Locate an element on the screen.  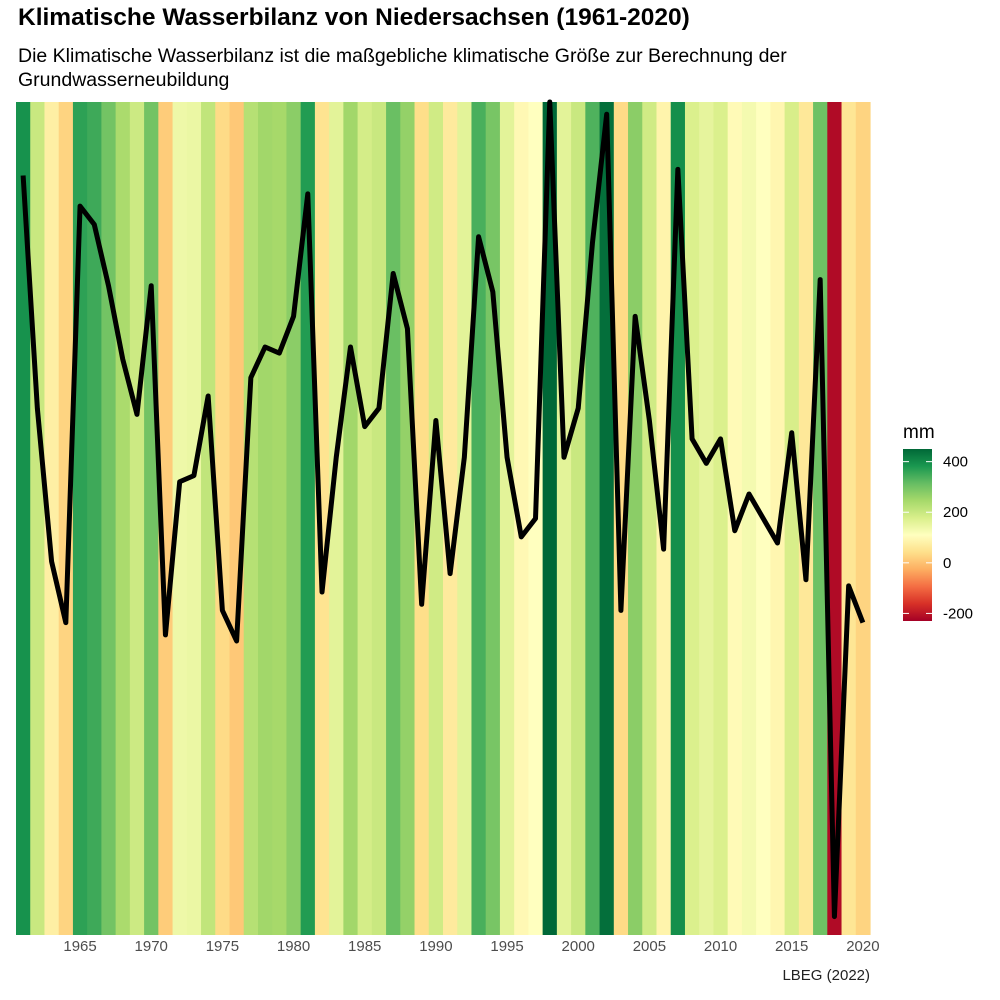
legend-tick-label: 0 is located at coordinates (947, 563).